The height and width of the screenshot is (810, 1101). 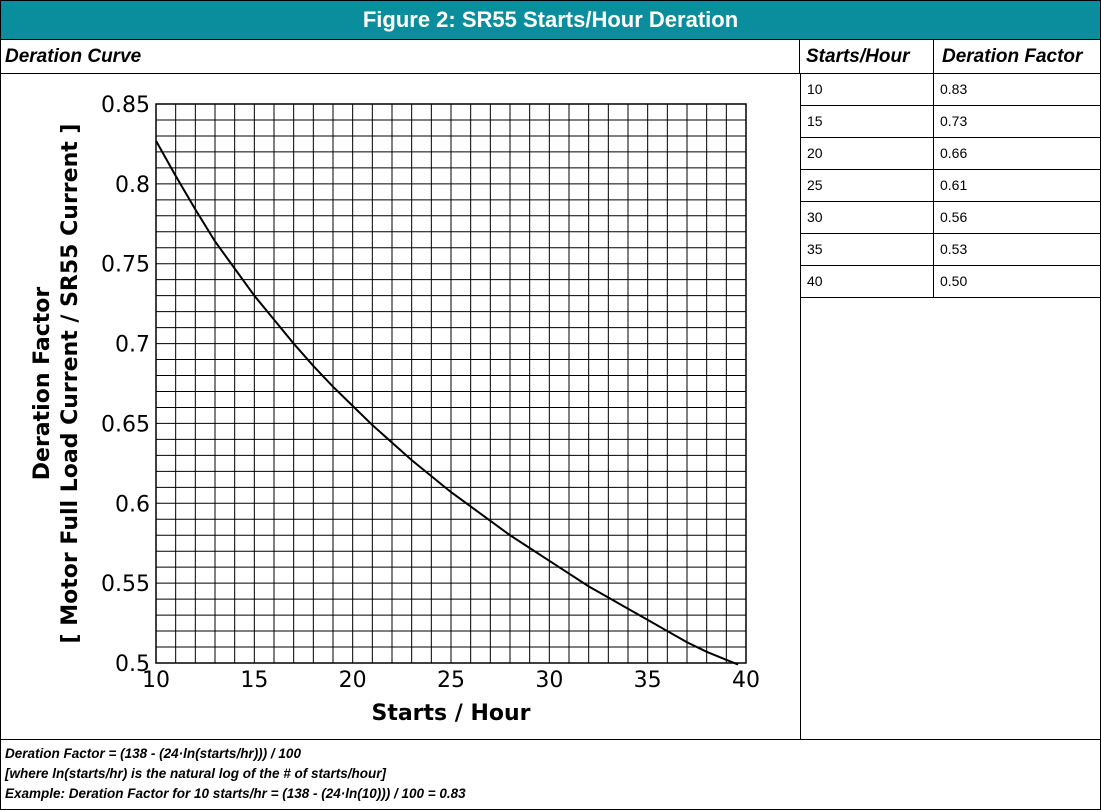 I want to click on x-tick-label: 40, so click(x=746, y=680).